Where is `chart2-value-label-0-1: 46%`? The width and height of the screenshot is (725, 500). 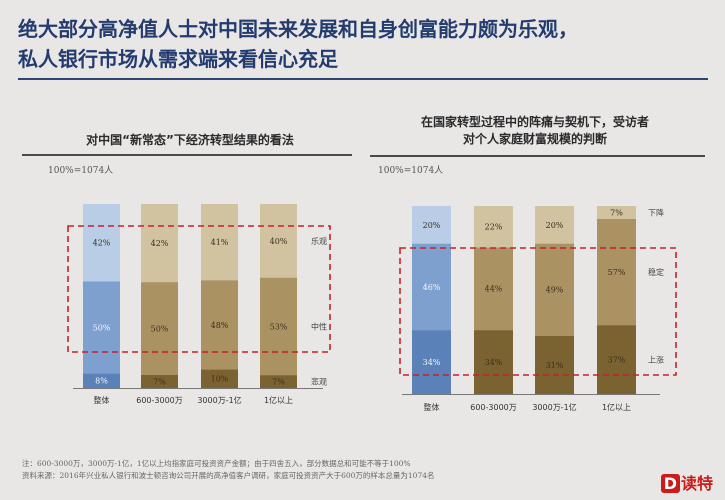
chart2-value-label-0-1: 46% is located at coordinates (432, 287).